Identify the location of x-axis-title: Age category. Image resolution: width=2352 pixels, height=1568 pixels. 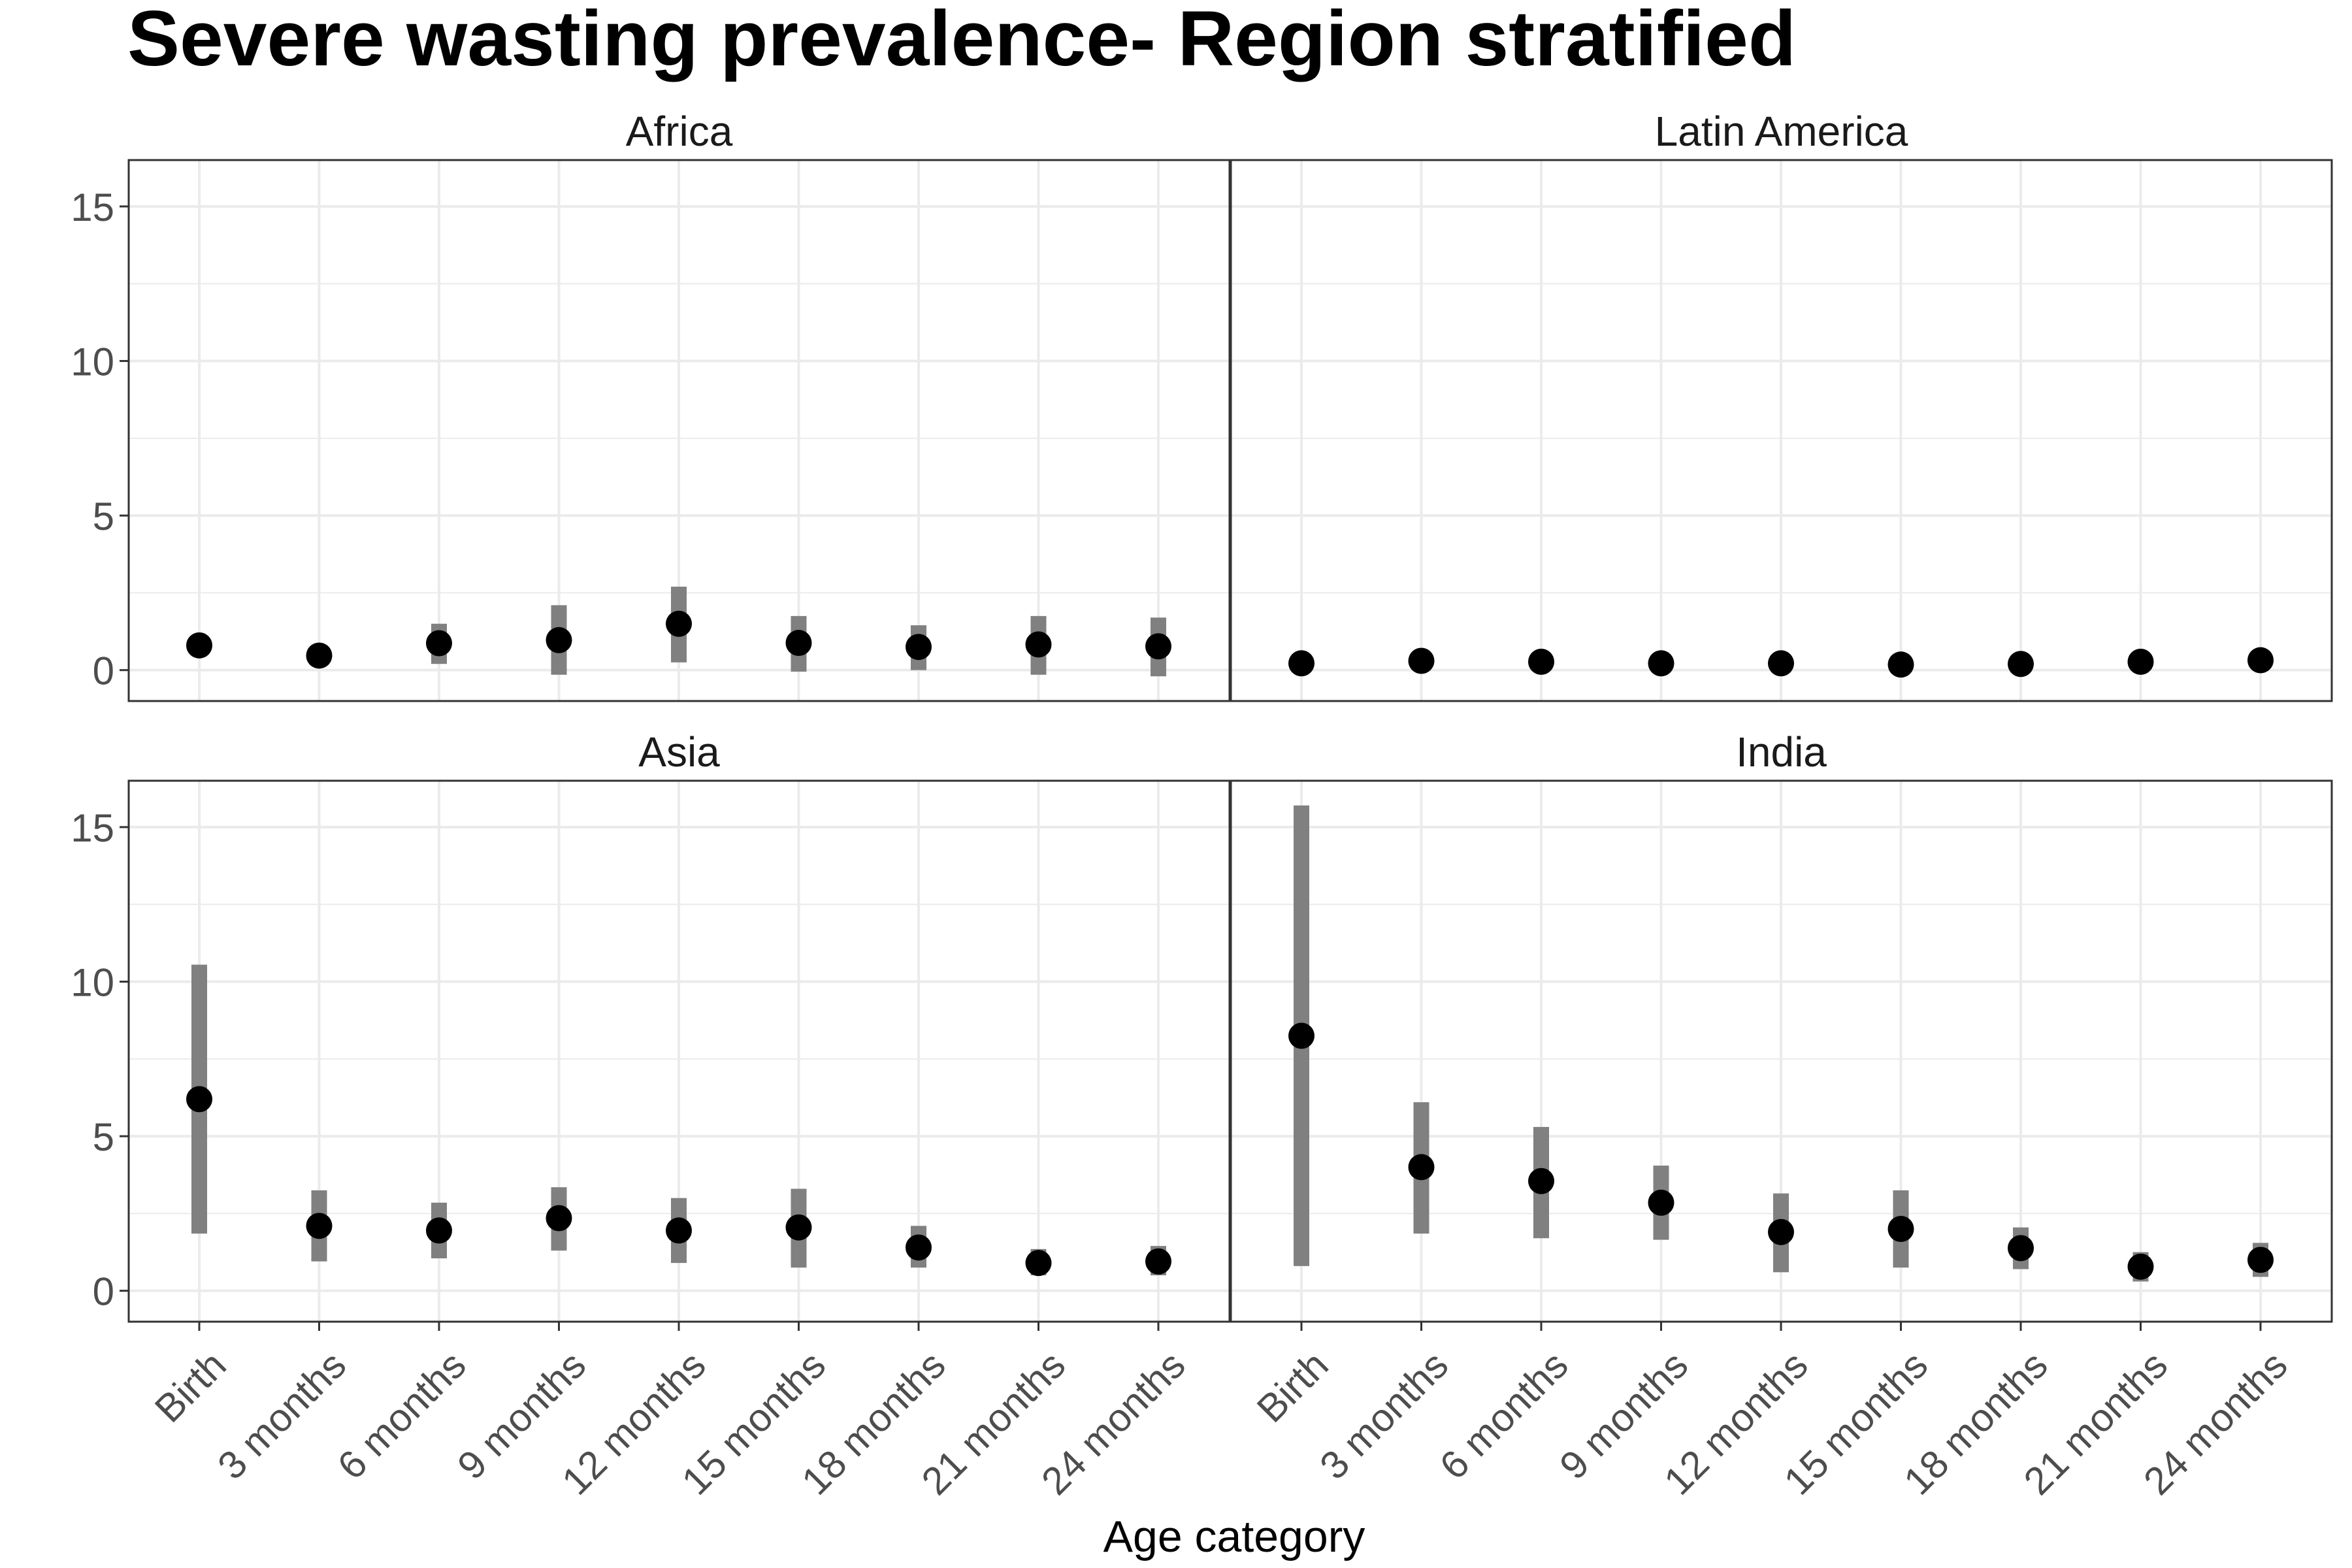
(1234, 1536).